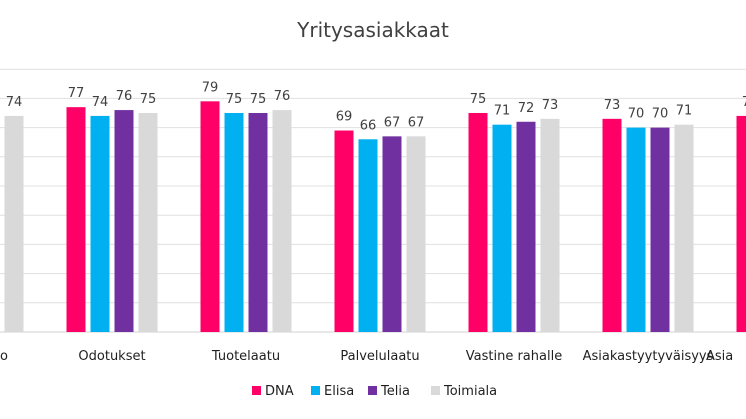 This screenshot has width=746, height=419. Describe the element at coordinates (379, 356) in the screenshot. I see `category-label: Palvelulaatu` at that location.